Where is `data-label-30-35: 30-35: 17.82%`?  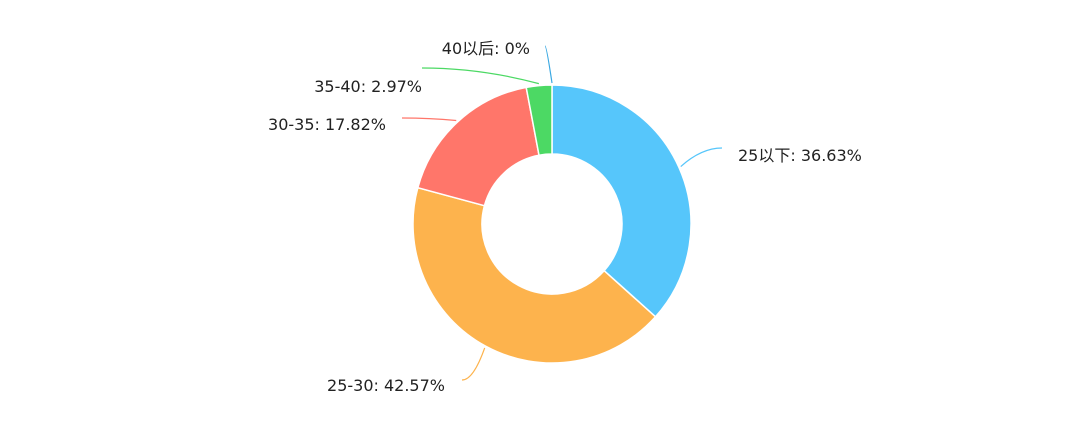
data-label-30-35: 30-35: 17.82% is located at coordinates (327, 124).